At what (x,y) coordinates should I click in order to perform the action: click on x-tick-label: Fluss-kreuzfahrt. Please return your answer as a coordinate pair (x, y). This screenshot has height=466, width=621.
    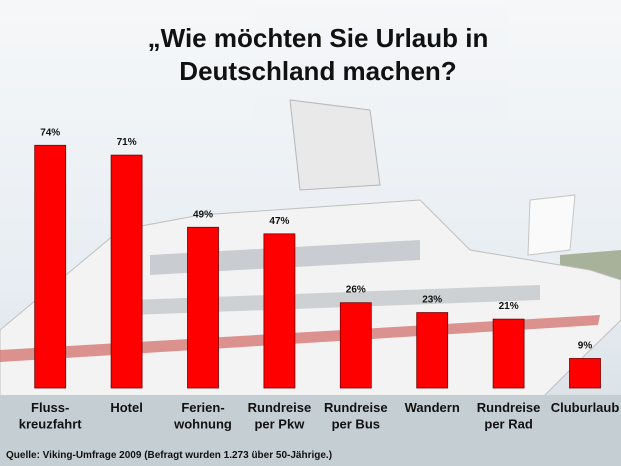
    Looking at the image, I should click on (51, 416).